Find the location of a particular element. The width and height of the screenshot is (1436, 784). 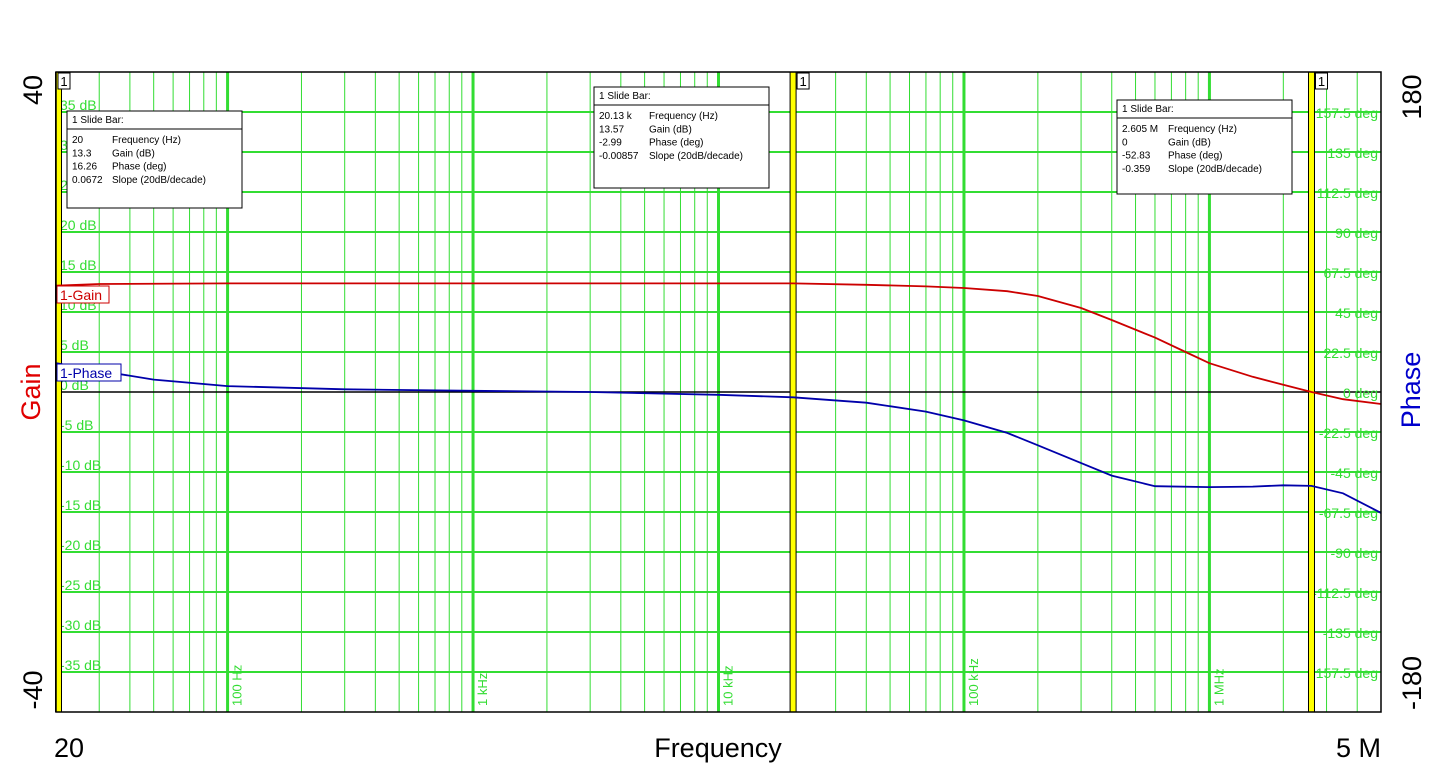

gain-tick-label: -15 dB is located at coordinates (80, 505).